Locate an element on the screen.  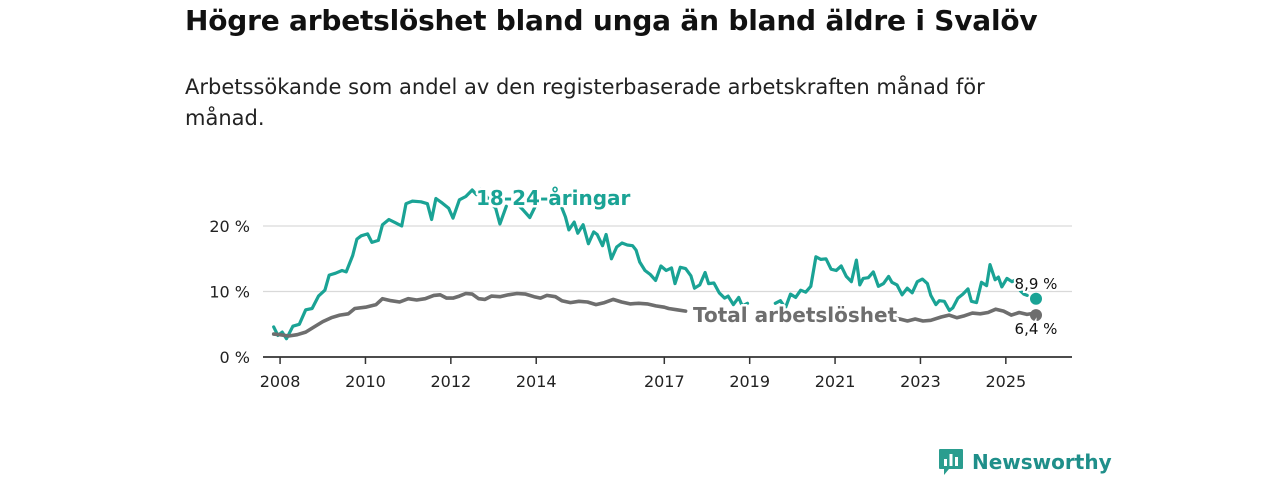
series-label-total: Total arbetslöshet is located at coordinates (795, 315).